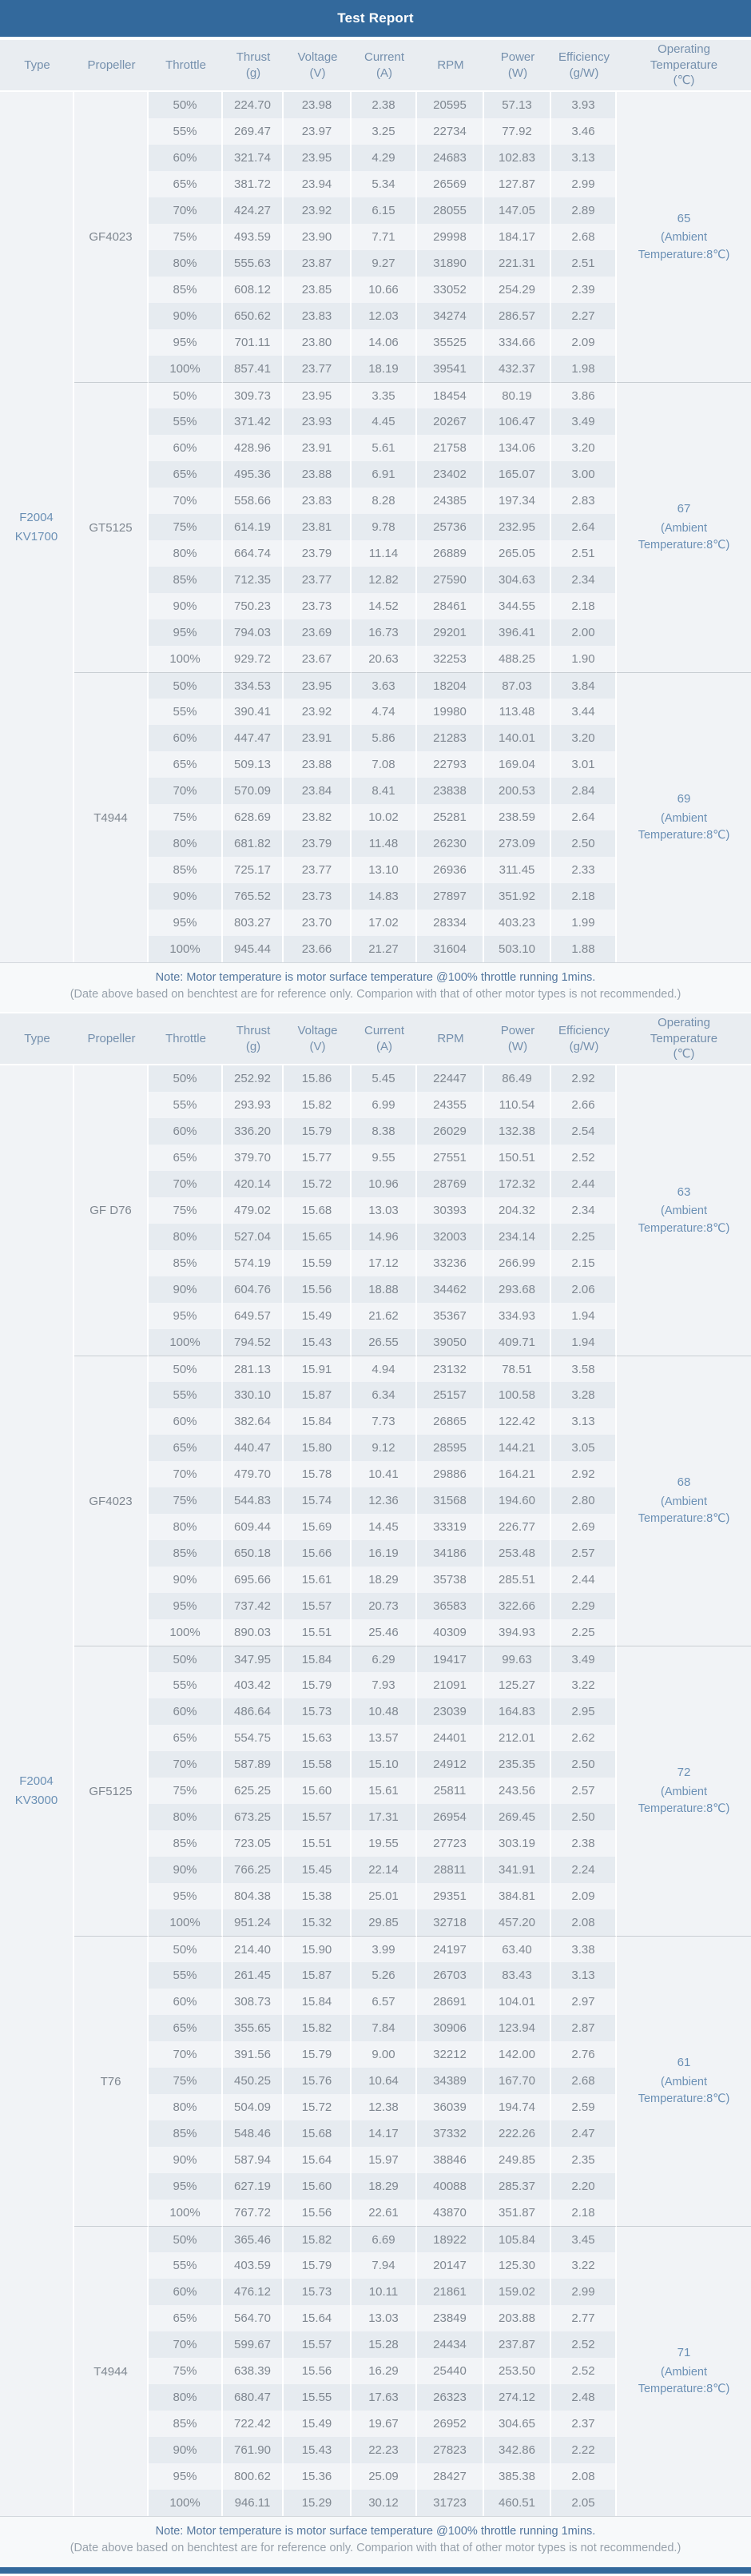 This screenshot has width=751, height=2576. What do you see at coordinates (384, 342) in the screenshot?
I see `current-cell: 14.06` at bounding box center [384, 342].